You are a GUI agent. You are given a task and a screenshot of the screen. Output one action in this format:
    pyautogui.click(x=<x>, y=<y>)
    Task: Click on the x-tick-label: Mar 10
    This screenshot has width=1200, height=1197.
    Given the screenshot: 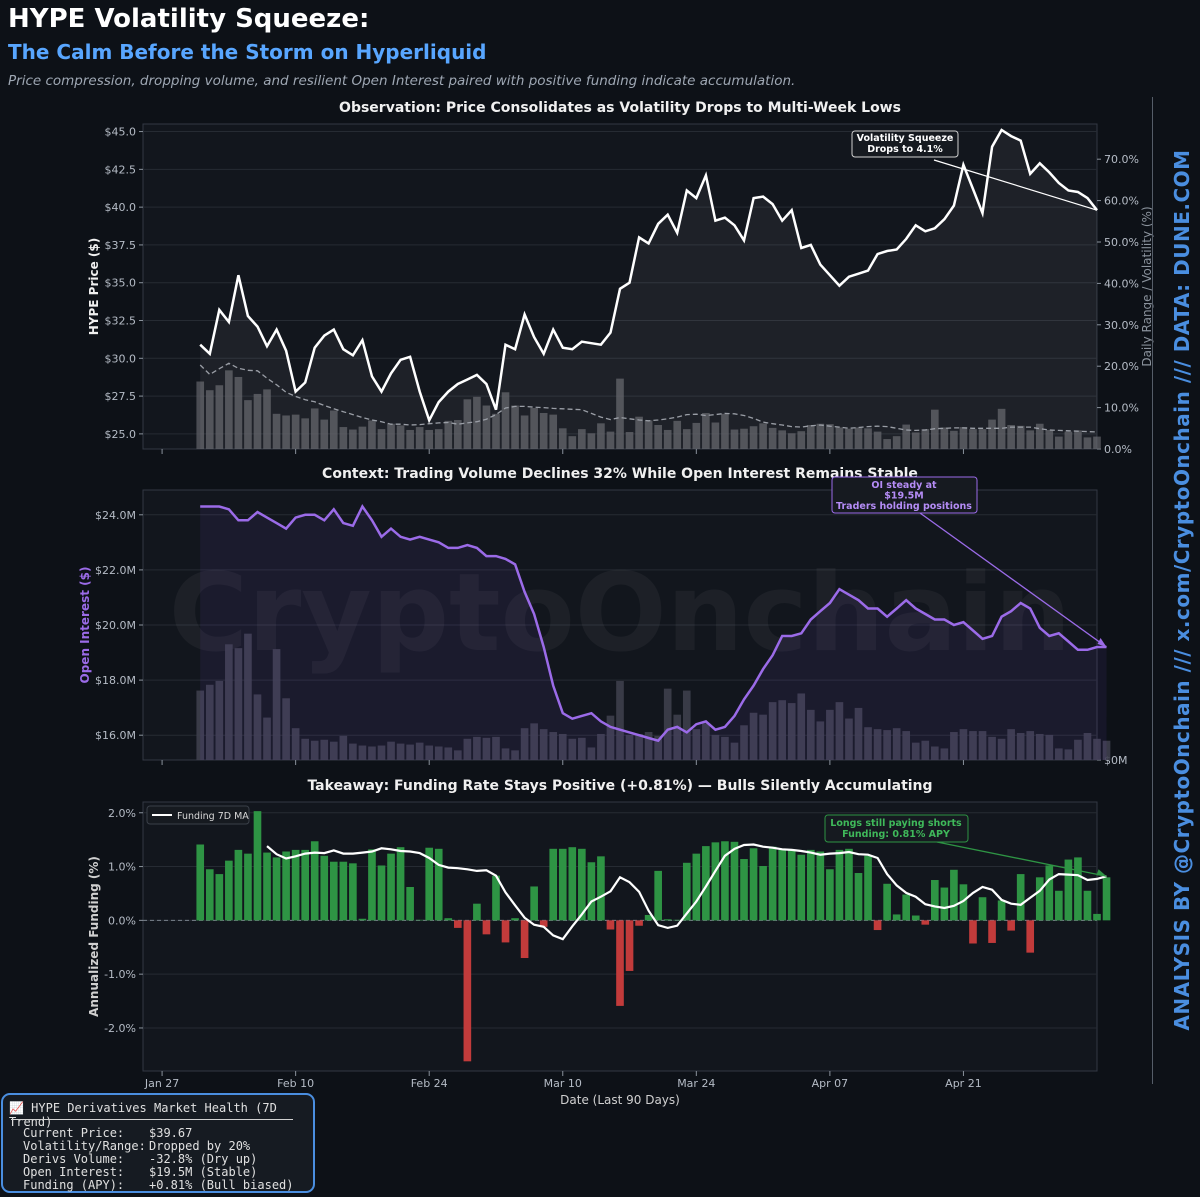 What is the action you would take?
    pyautogui.click(x=563, y=1083)
    